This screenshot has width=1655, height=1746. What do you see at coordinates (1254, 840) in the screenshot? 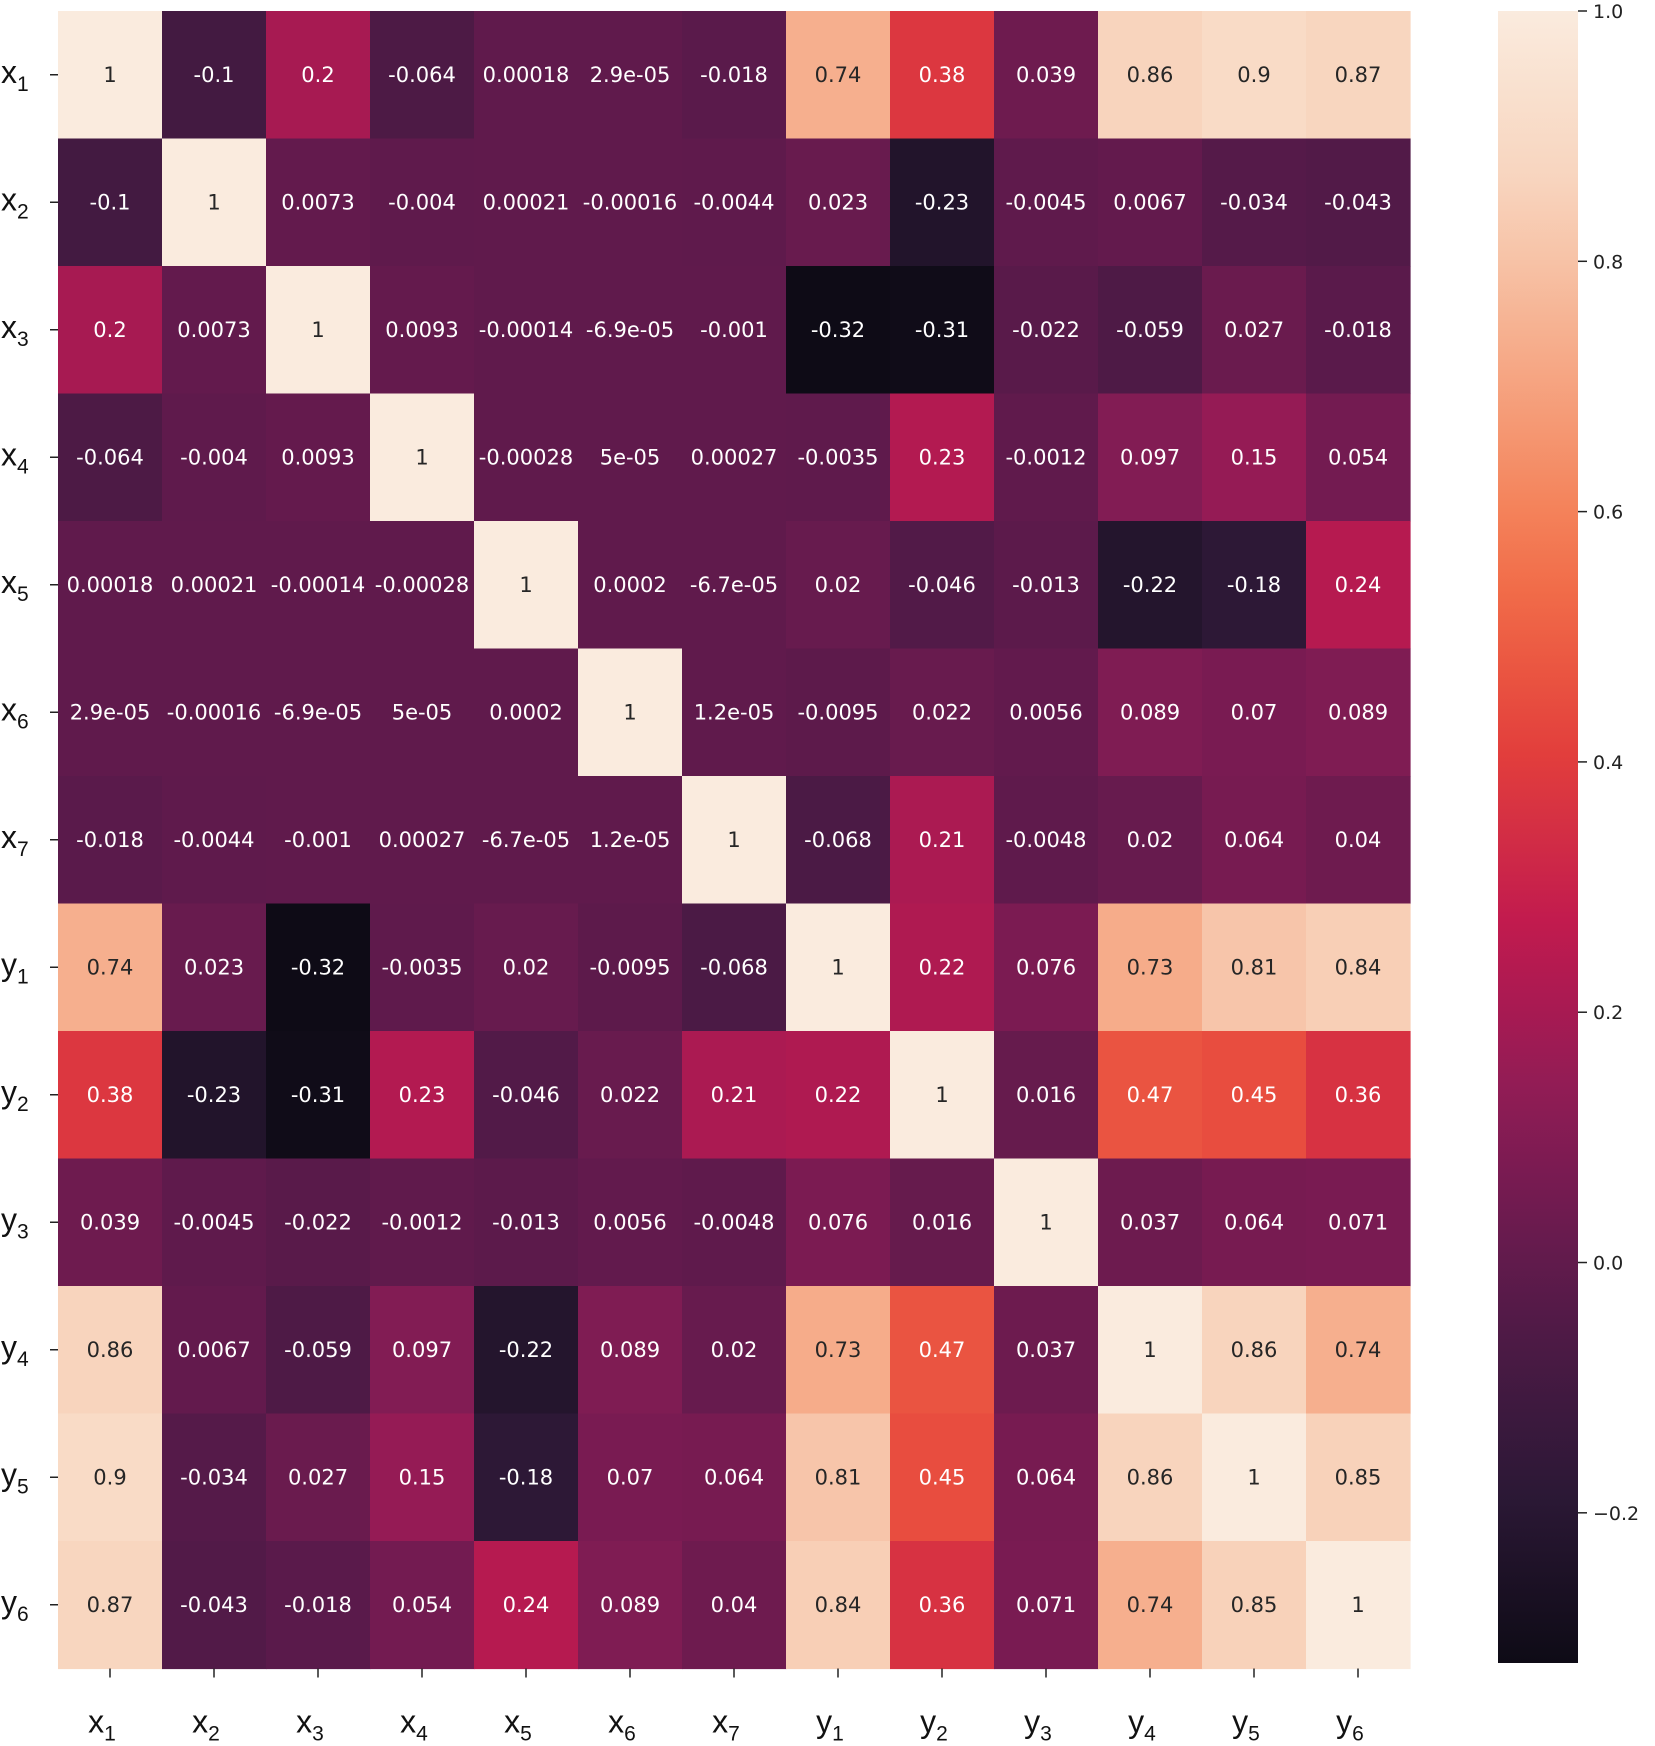
I see `cell-value-label: 0.064` at bounding box center [1254, 840].